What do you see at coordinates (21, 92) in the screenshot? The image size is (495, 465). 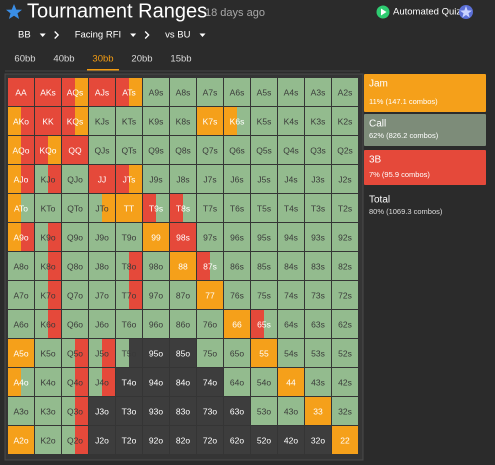 I see `hand-cell: AA` at bounding box center [21, 92].